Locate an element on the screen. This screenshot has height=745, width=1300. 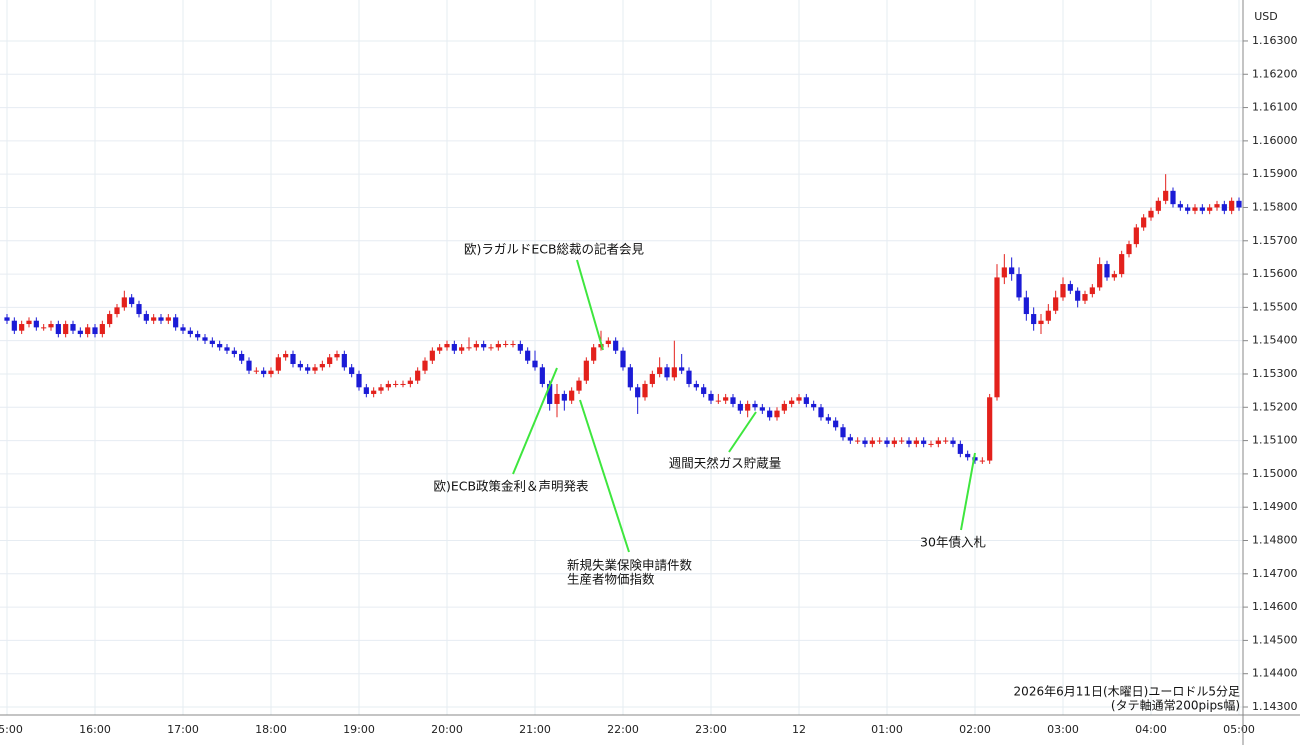
y-tick-label: 1.15500 is located at coordinates (1275, 306).